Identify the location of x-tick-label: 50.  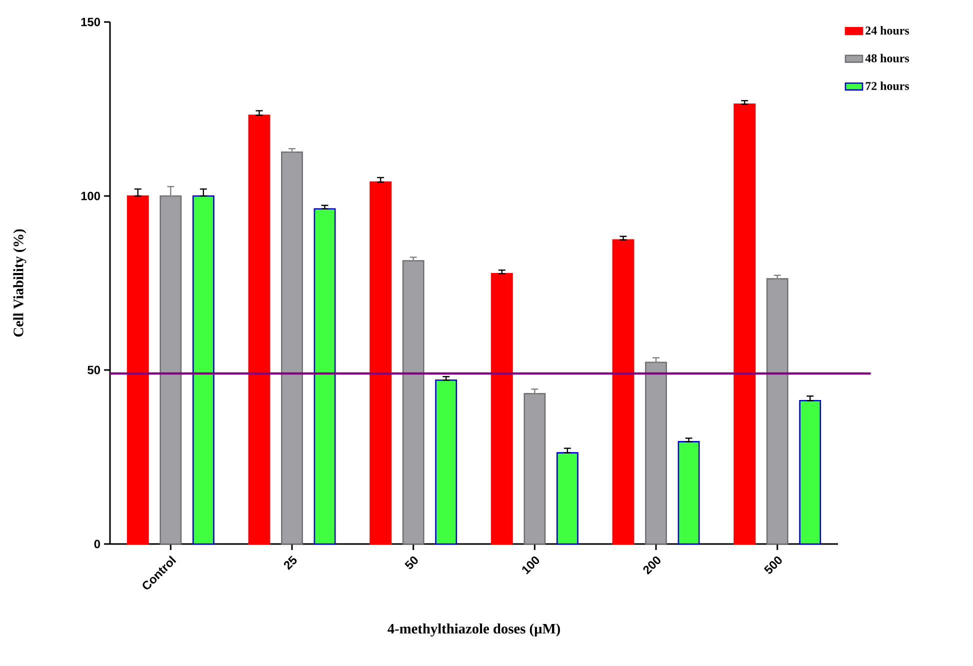
(411, 563).